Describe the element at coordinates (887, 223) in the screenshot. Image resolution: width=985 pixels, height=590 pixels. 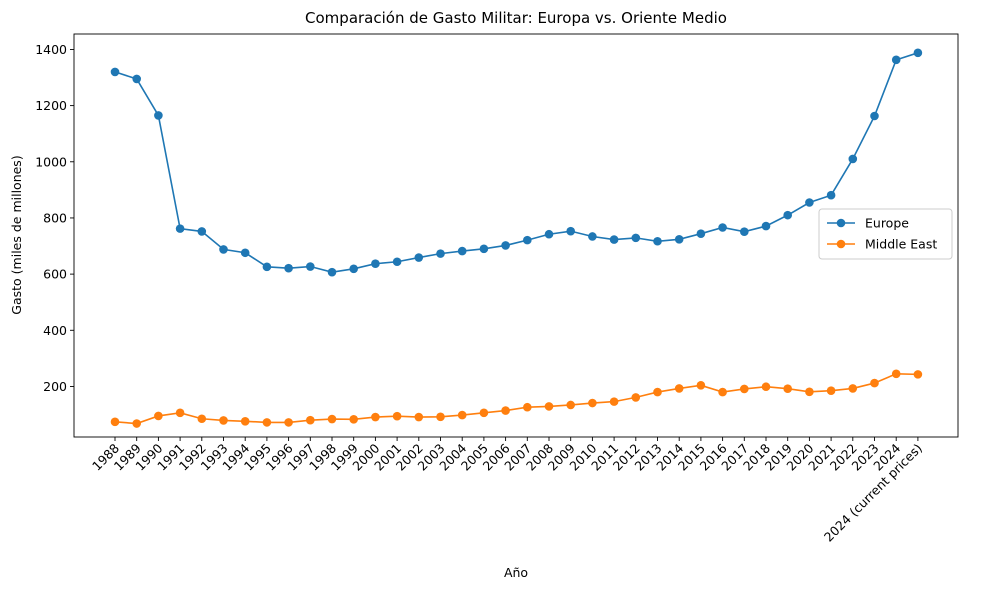
I see `legend-label: Europe` at that location.